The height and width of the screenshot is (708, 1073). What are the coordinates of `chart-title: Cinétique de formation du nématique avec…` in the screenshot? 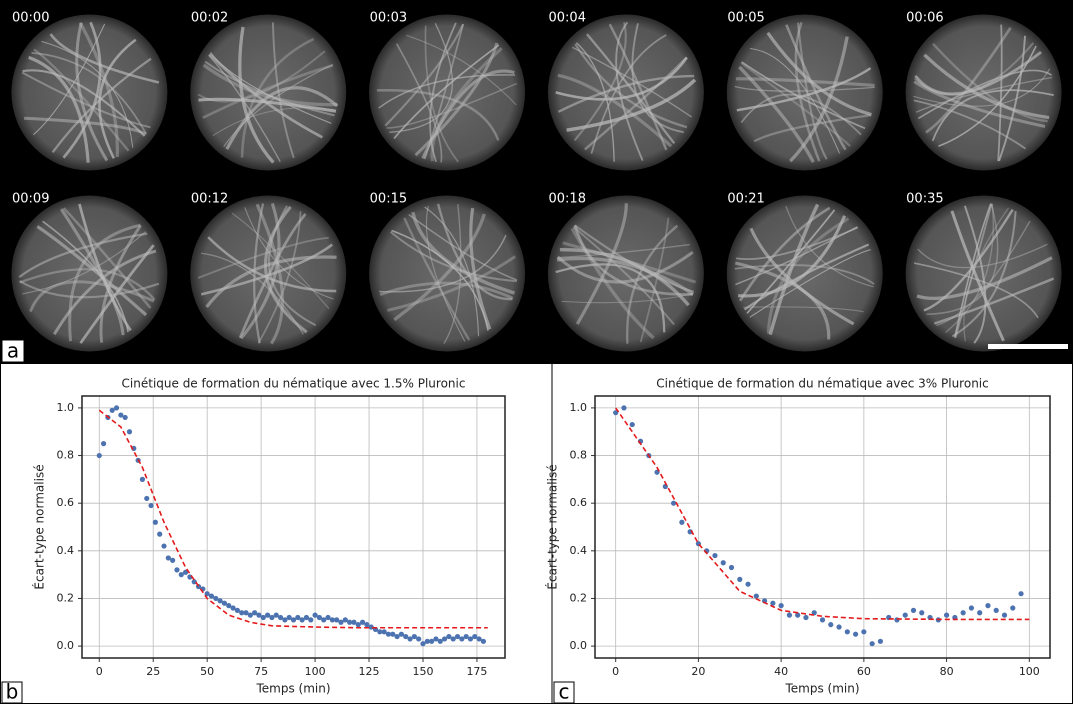 It's located at (294, 384).